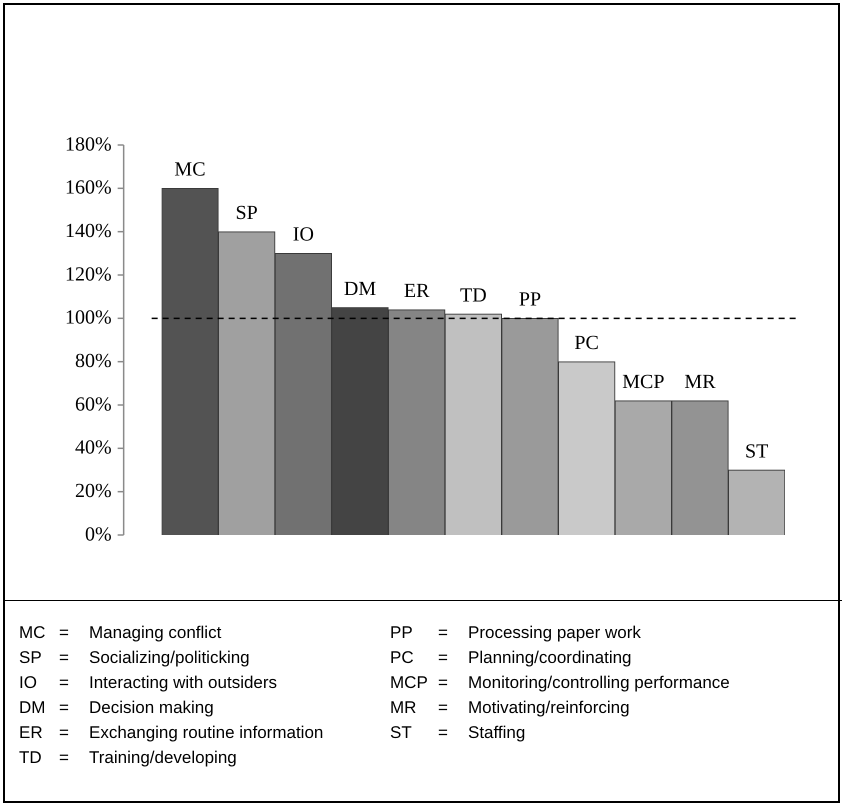 The height and width of the screenshot is (808, 845). What do you see at coordinates (700, 381) in the screenshot?
I see `x-tick-label: MR` at bounding box center [700, 381].